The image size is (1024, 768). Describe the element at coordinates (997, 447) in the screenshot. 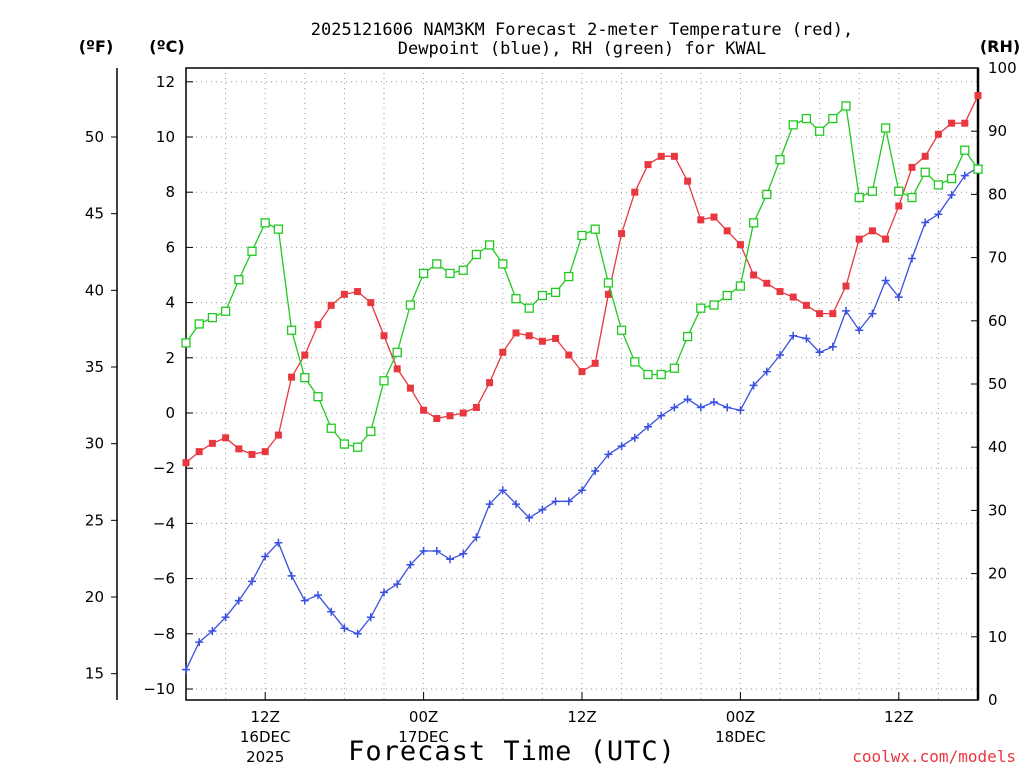

I see `rh-tick-label: 40` at that location.